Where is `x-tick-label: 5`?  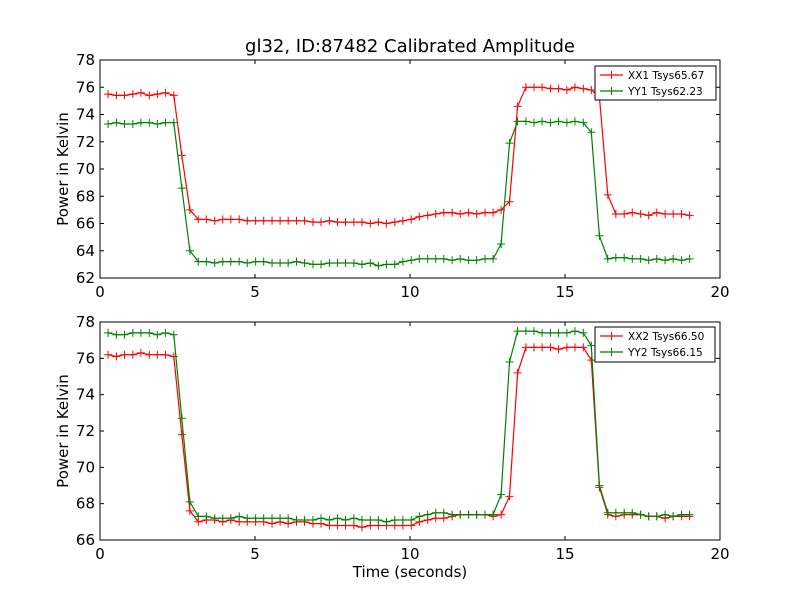 x-tick-label: 5 is located at coordinates (255, 554).